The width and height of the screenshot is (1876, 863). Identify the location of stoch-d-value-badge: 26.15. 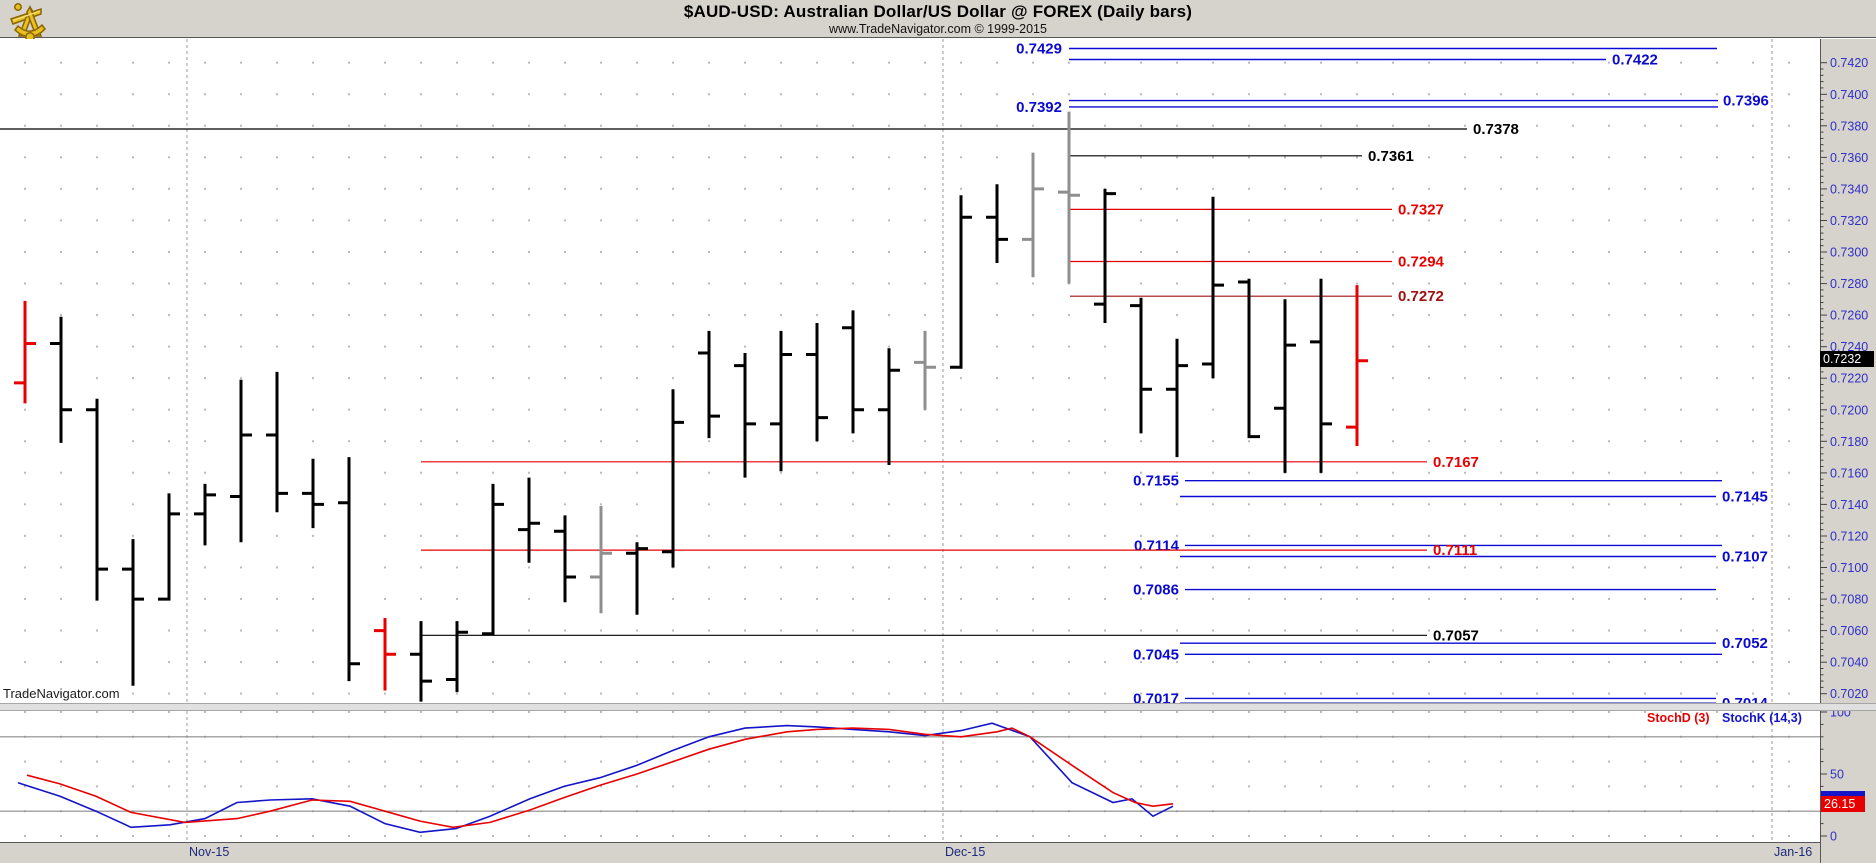
(1843, 804).